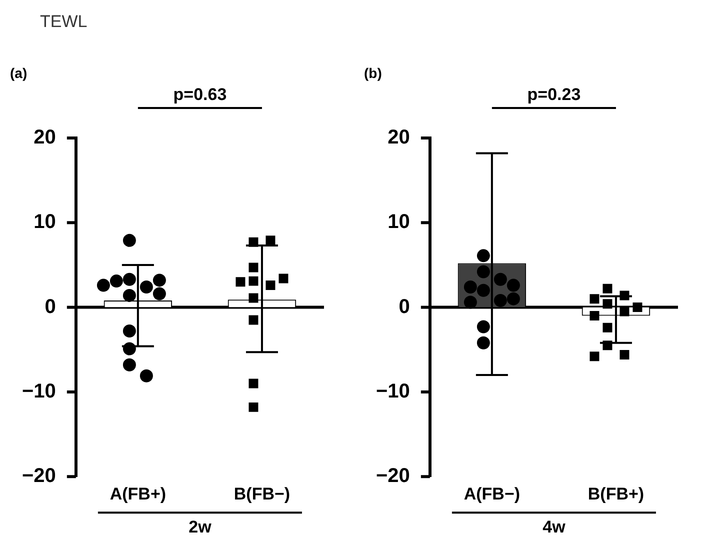 This screenshot has width=709, height=555. I want to click on x-tick-label: A(FB+), so click(138, 494).